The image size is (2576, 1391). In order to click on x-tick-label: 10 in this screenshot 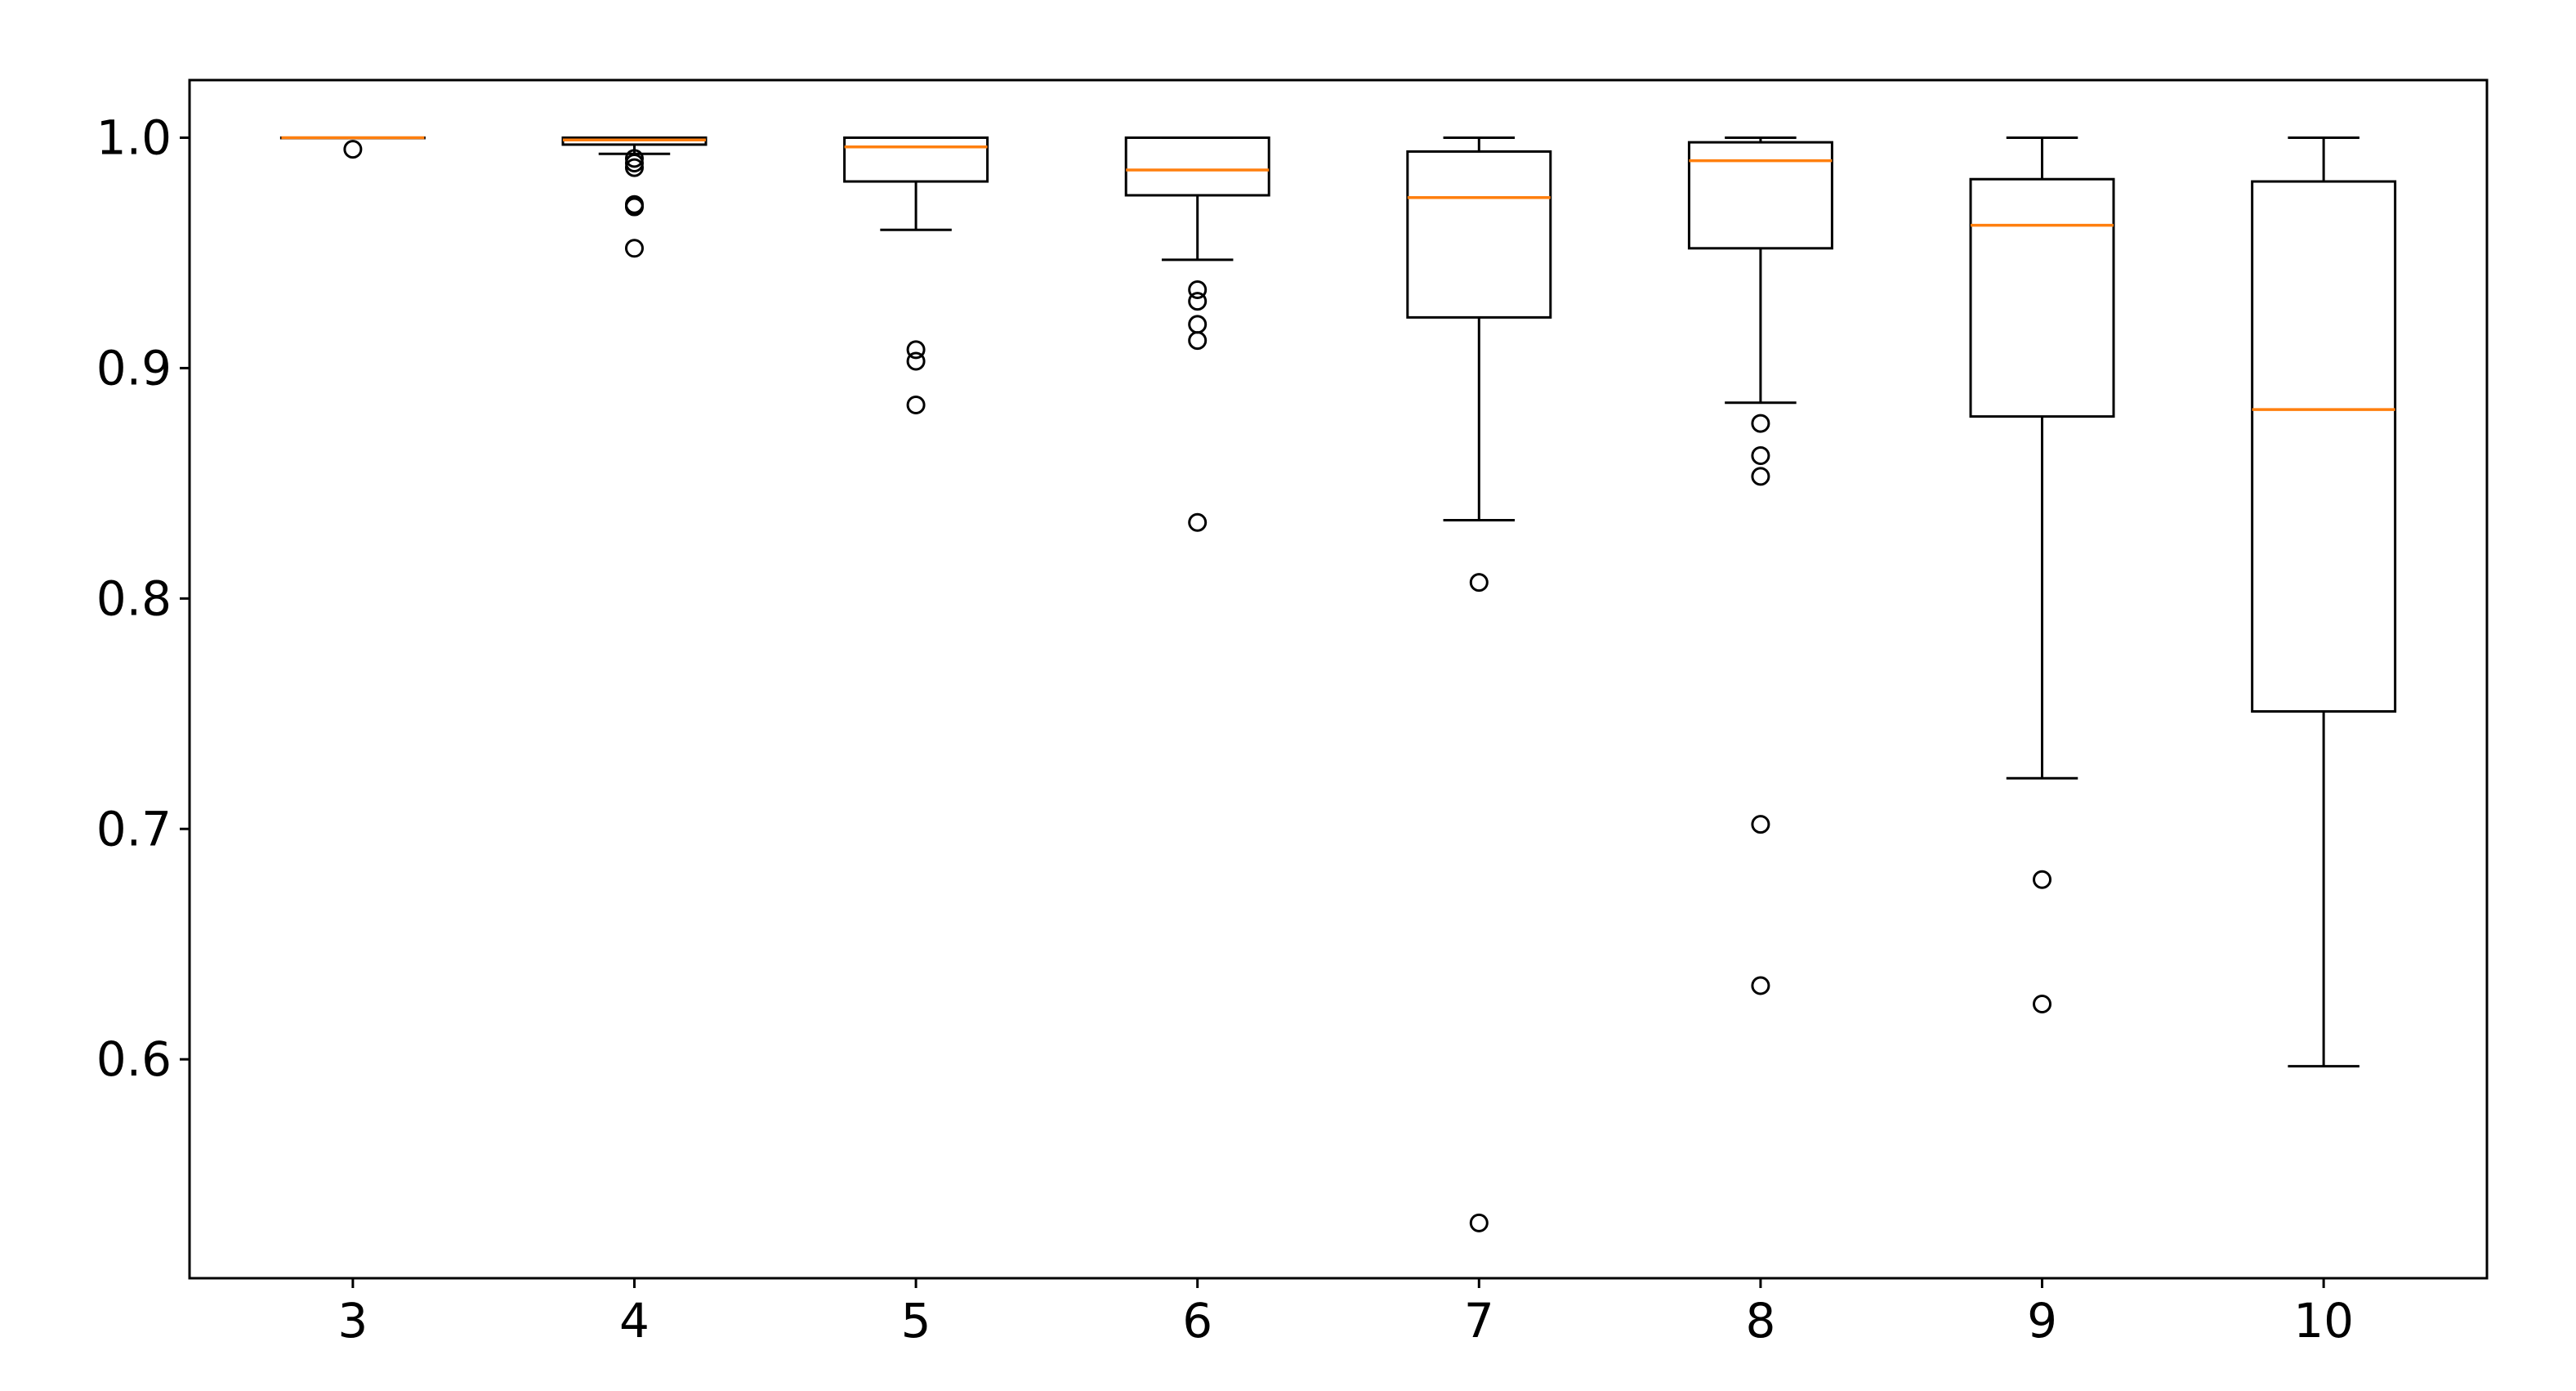, I will do `click(2324, 1321)`.